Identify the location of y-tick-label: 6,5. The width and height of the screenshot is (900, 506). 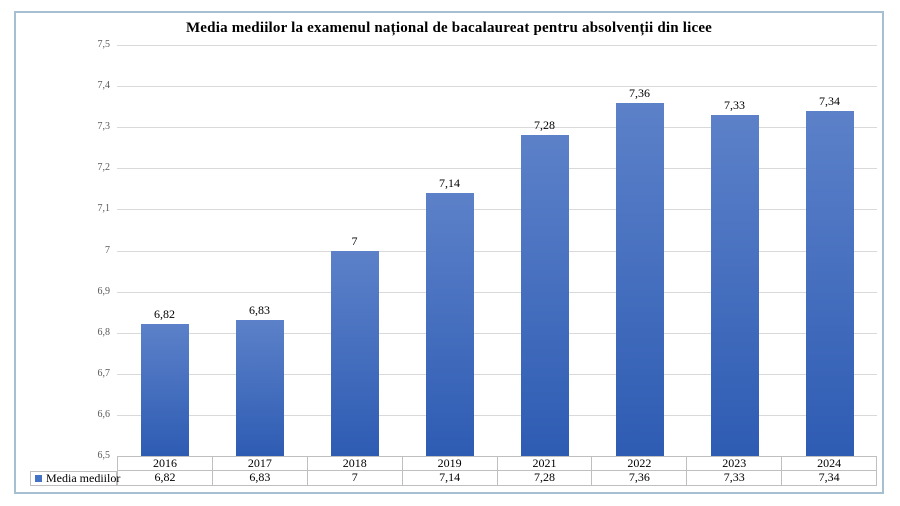
(104, 455).